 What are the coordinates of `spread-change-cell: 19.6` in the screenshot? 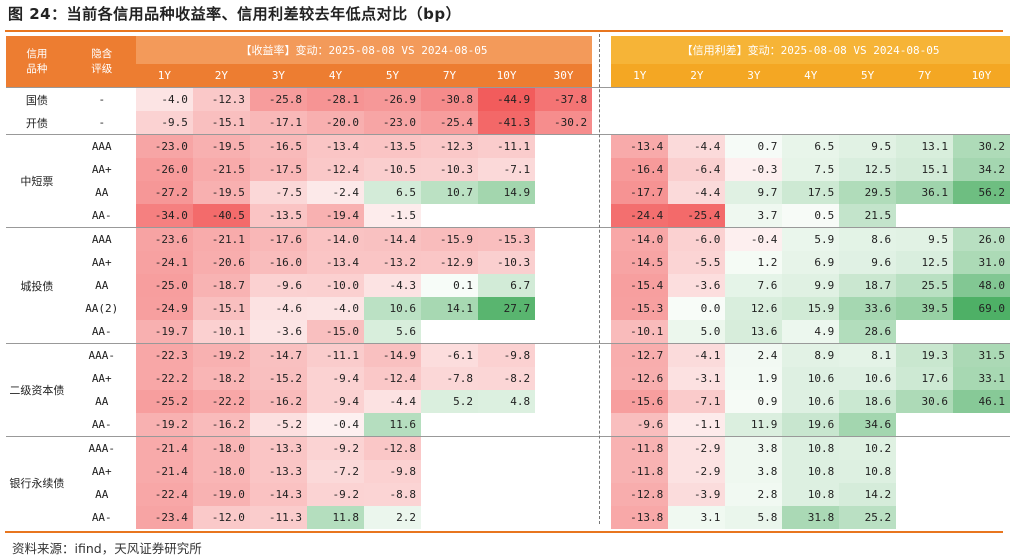 It's located at (811, 425).